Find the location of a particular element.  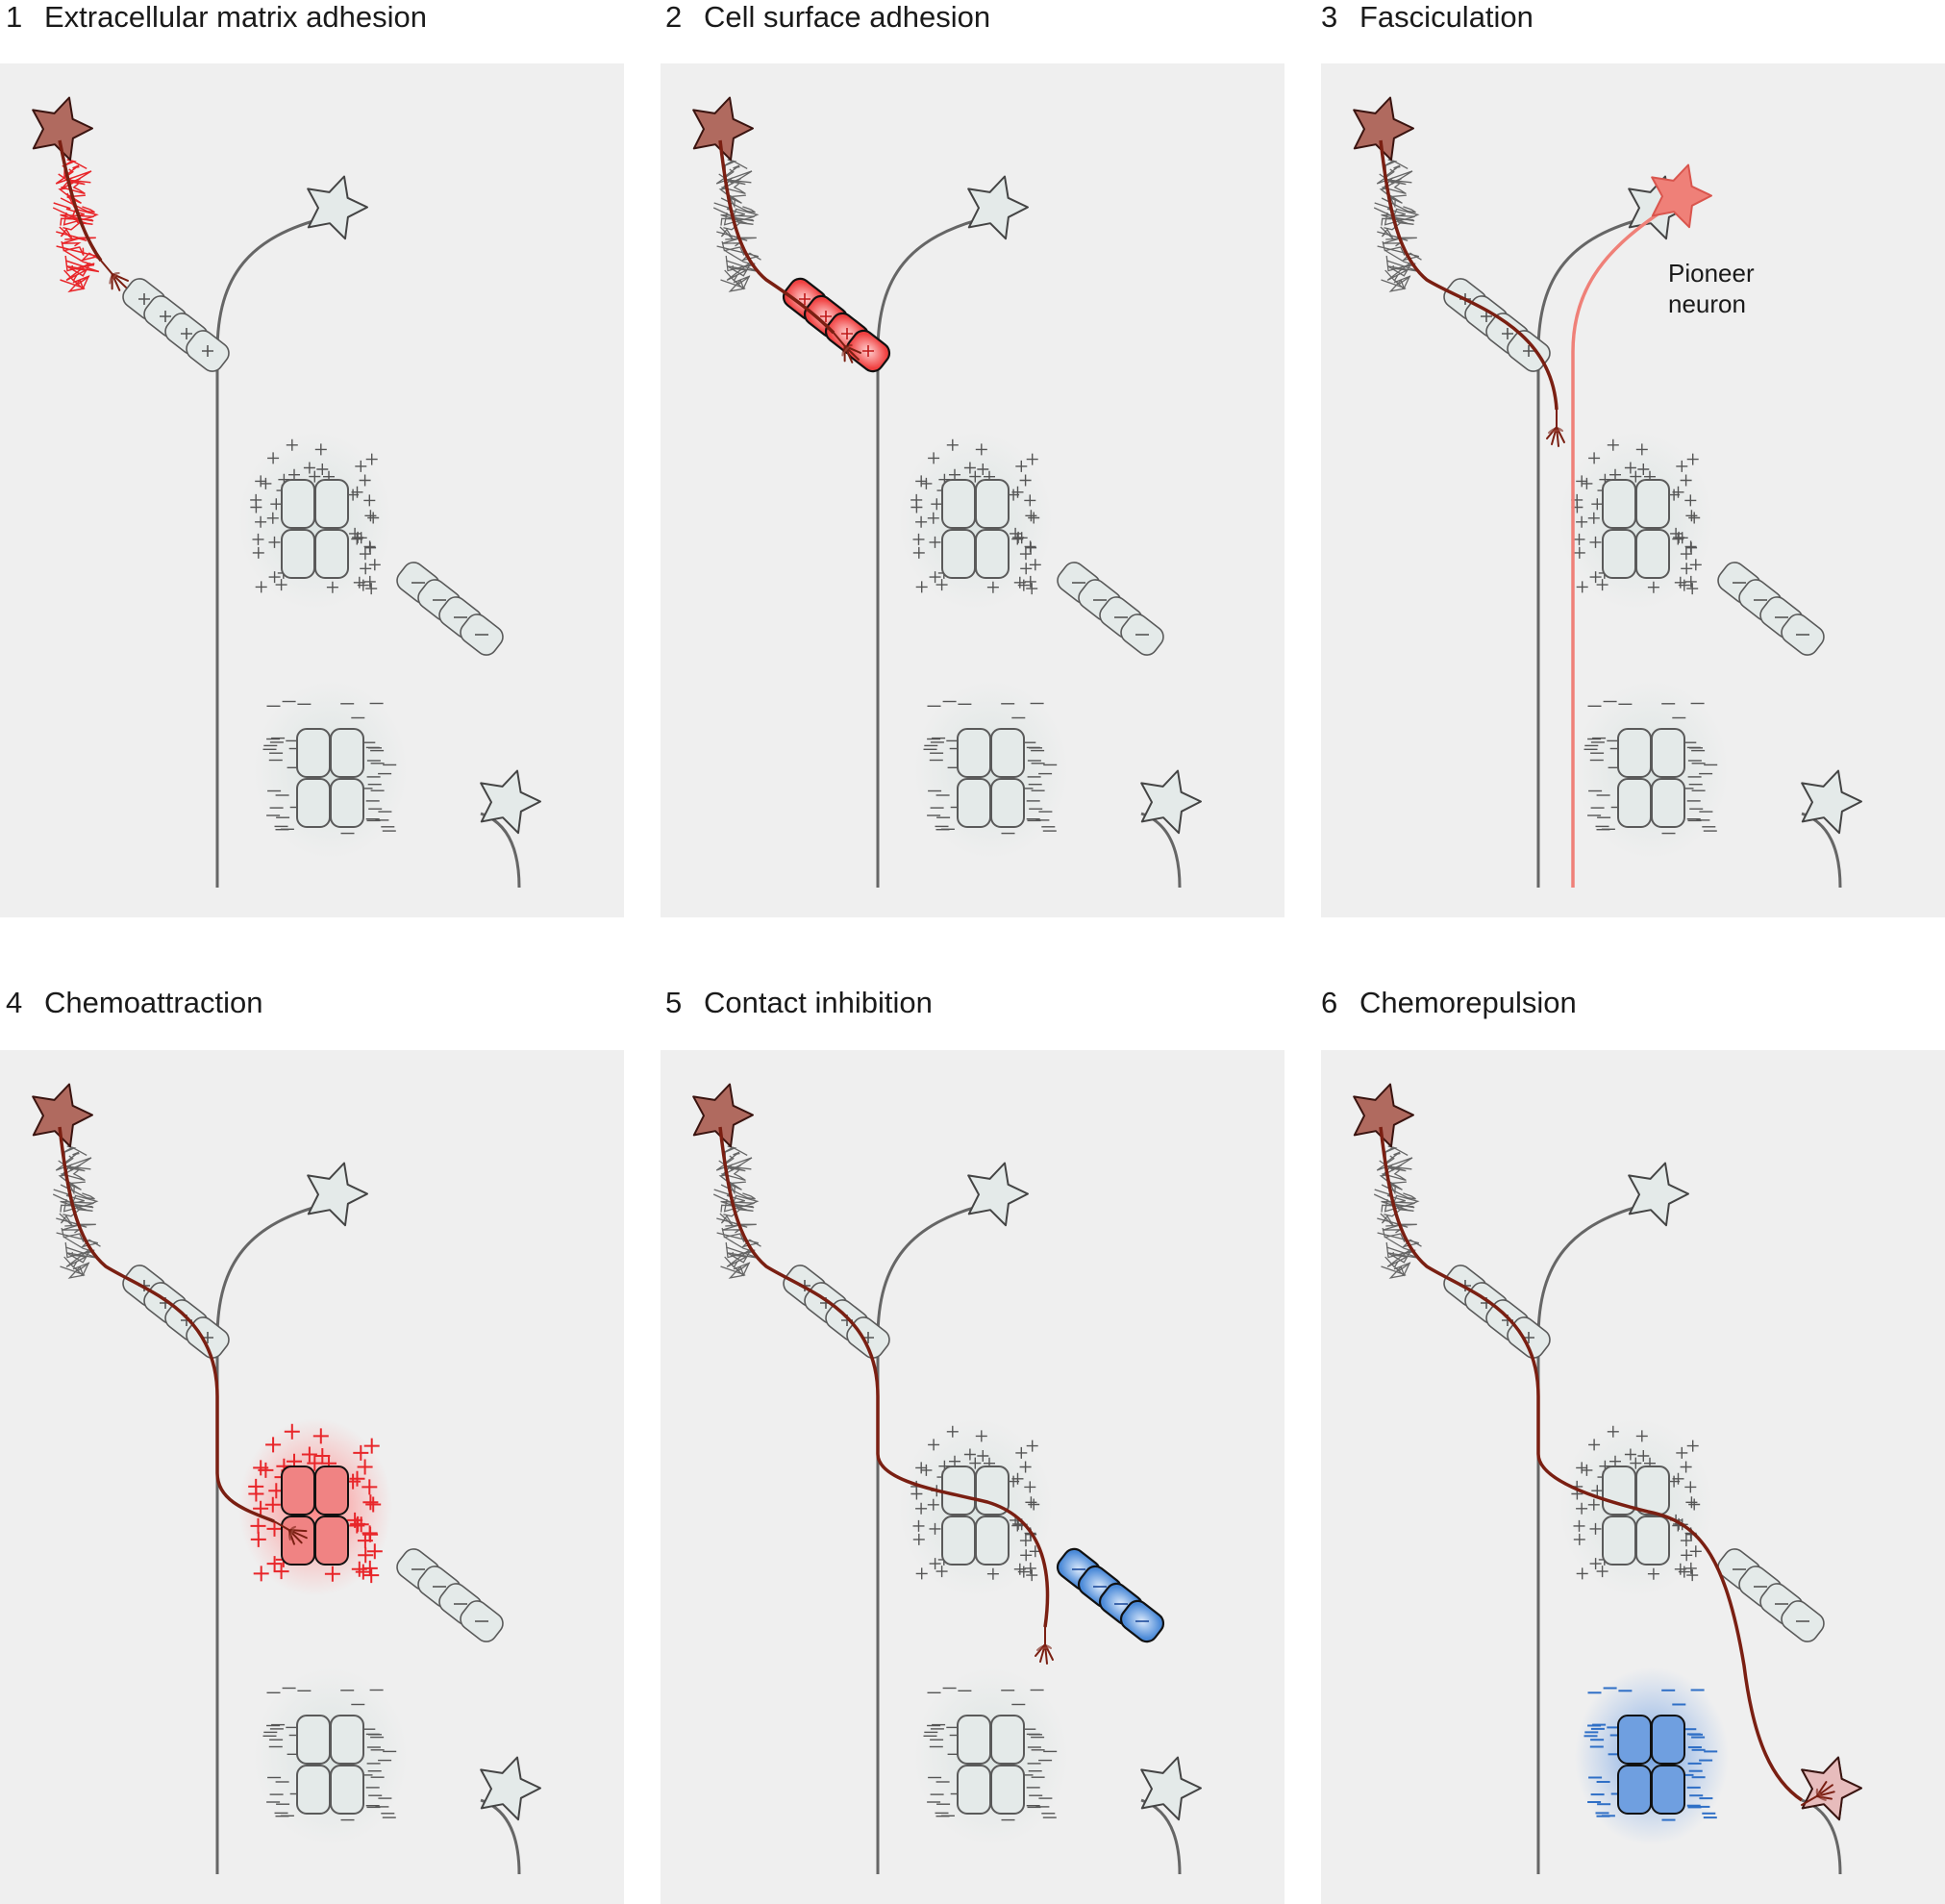

panel-3: Pioneer neuron is located at coordinates (1633, 490).